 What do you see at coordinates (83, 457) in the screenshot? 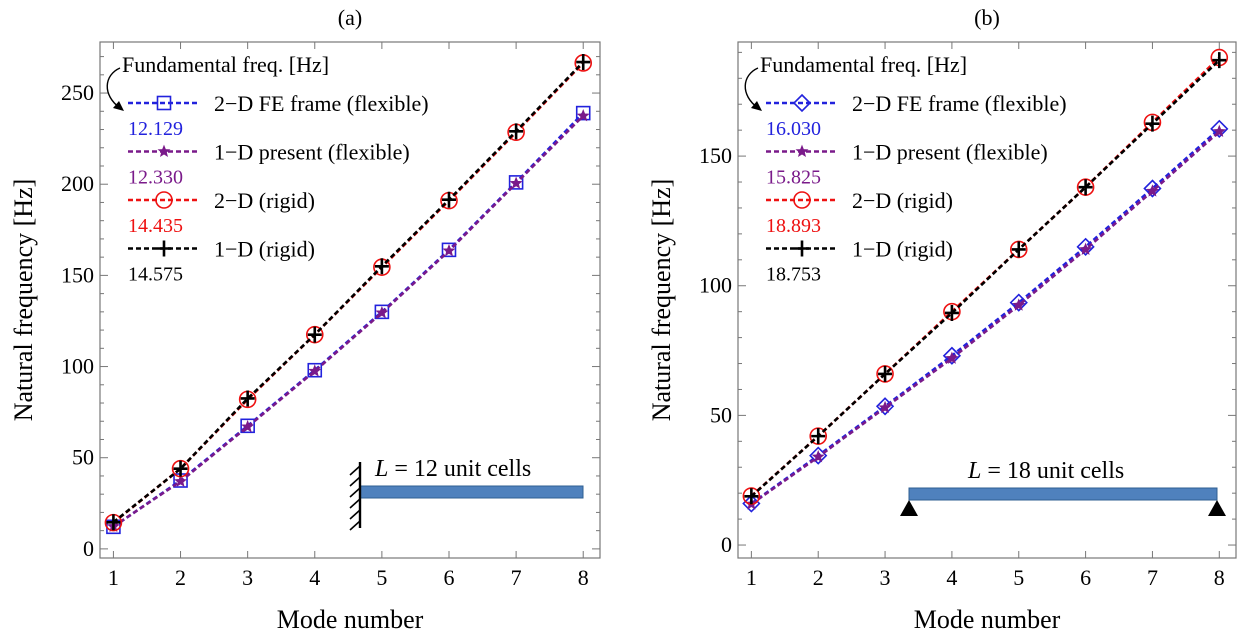
I see `y-tick-label: 50` at bounding box center [83, 457].